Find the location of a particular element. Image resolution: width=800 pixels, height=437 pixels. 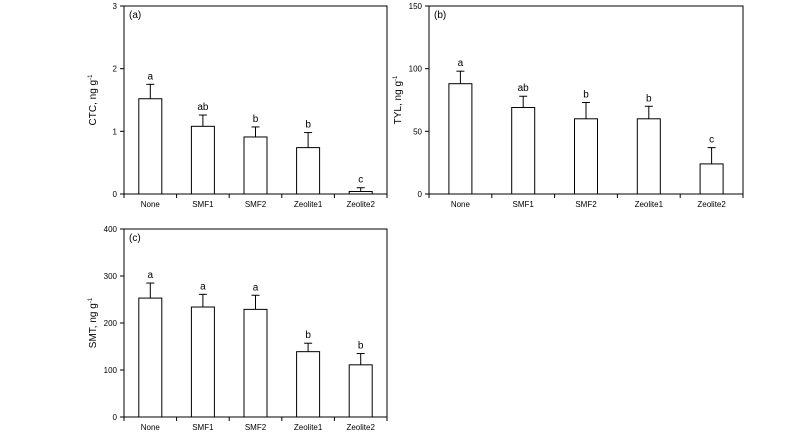

y-tick-label: 50 is located at coordinates (417, 131).